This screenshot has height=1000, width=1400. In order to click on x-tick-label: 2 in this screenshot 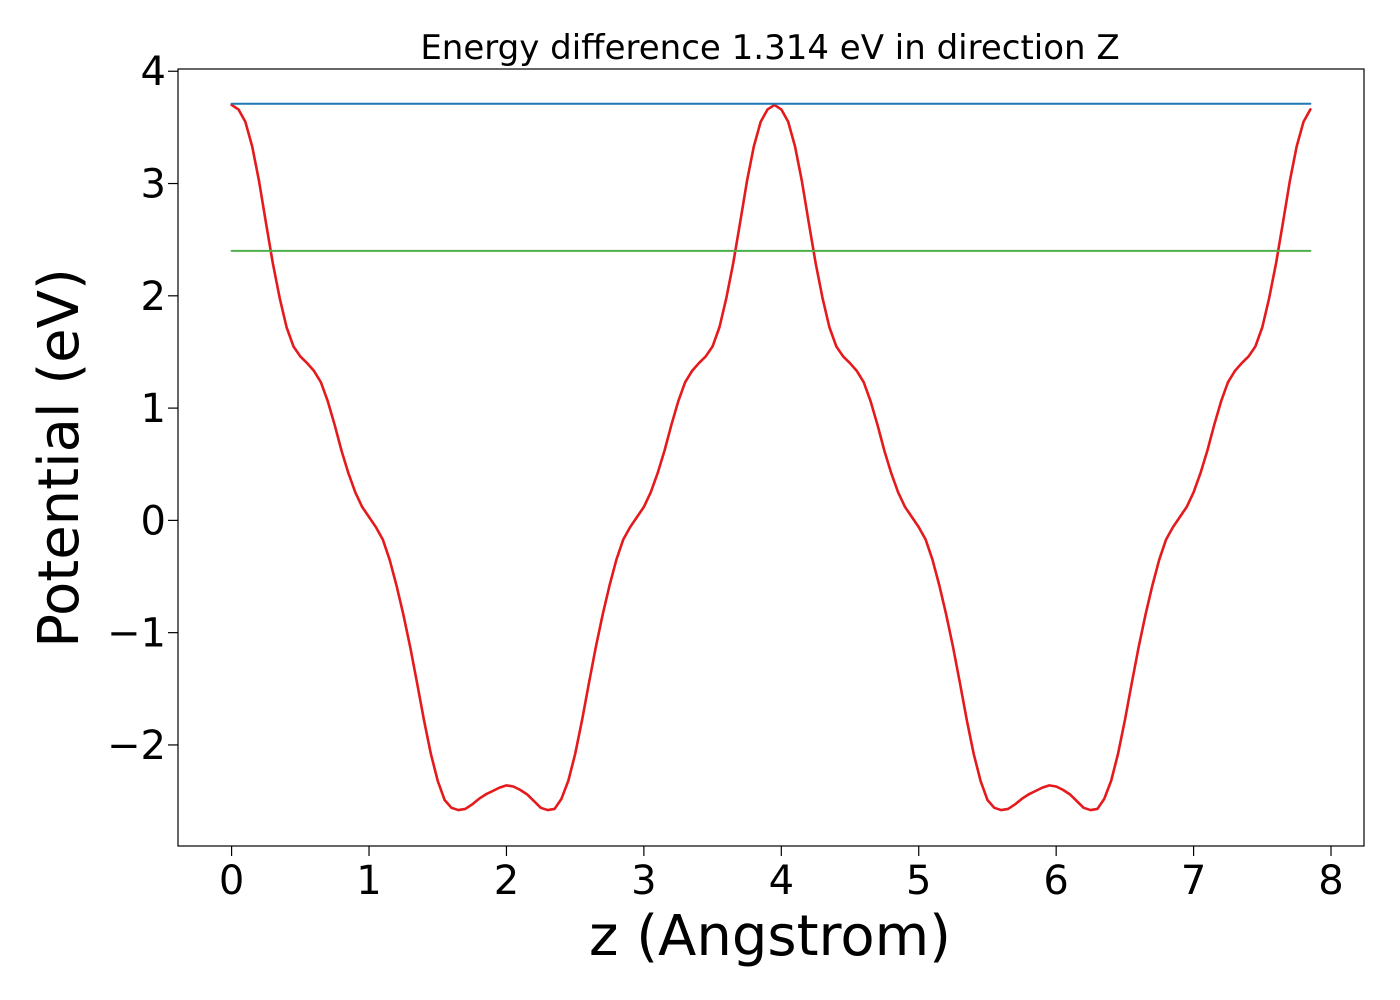, I will do `click(506, 881)`.